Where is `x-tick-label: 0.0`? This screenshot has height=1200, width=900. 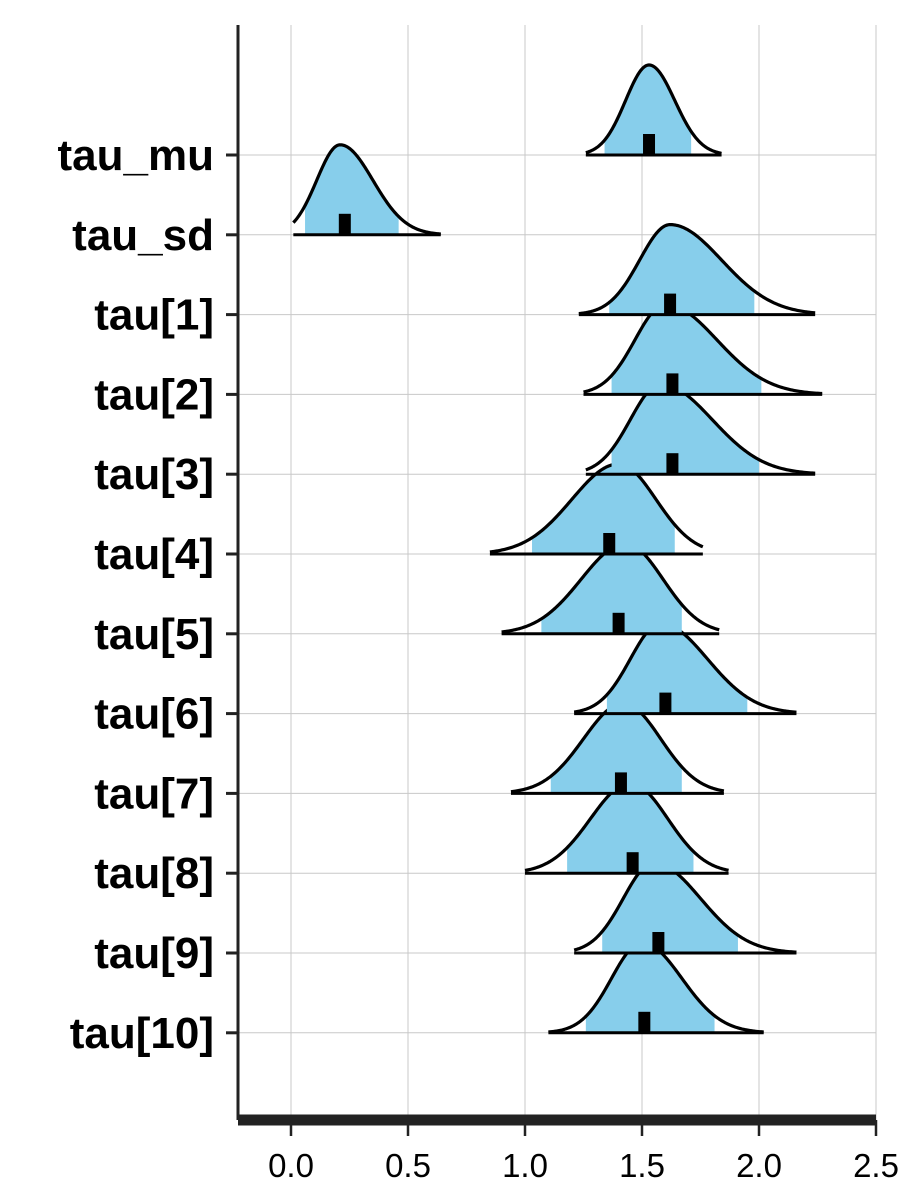
x-tick-label: 0.0 is located at coordinates (291, 1165).